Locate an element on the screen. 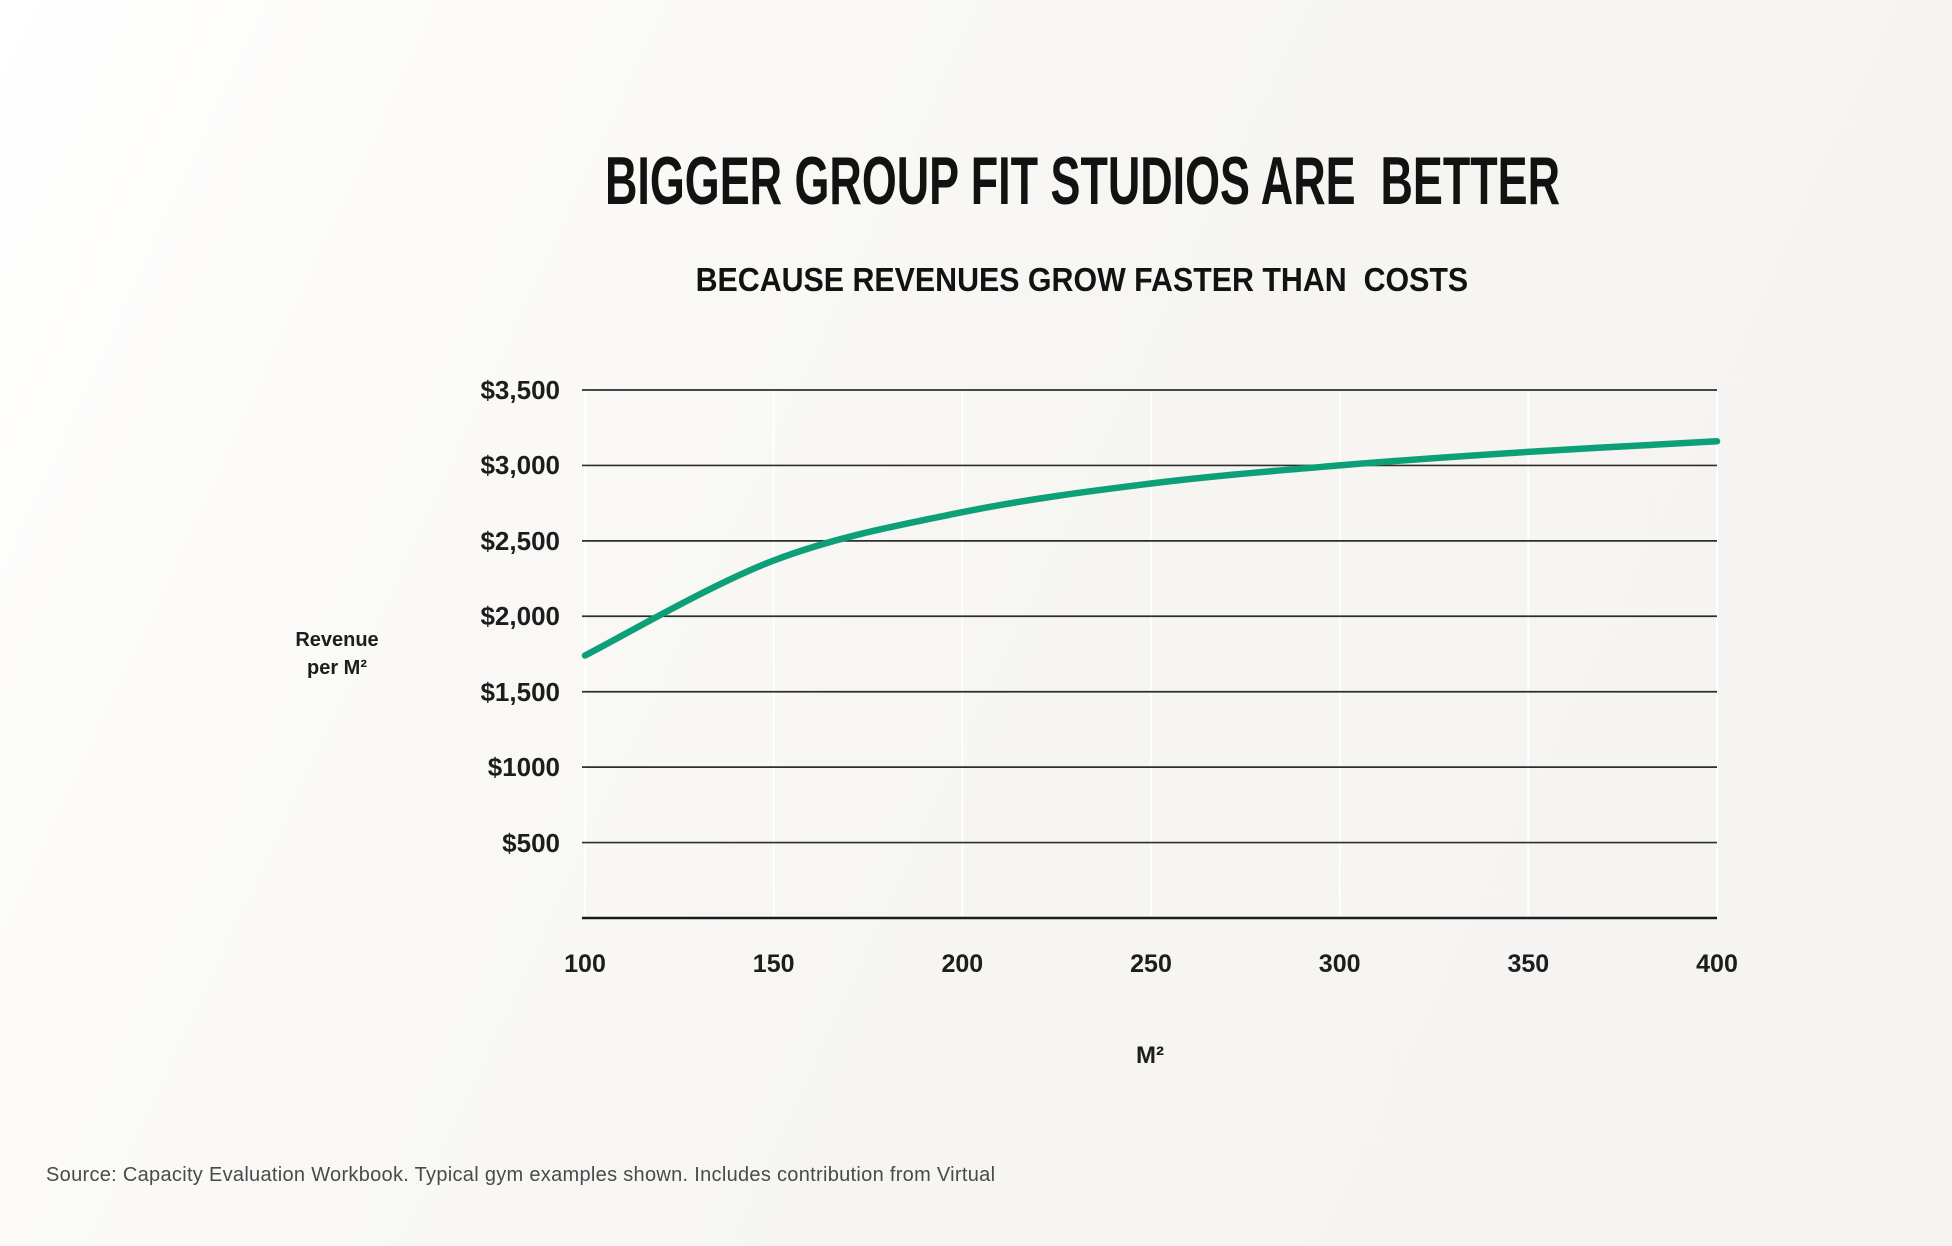  y-axis-title-line2: per M² is located at coordinates (337, 668).